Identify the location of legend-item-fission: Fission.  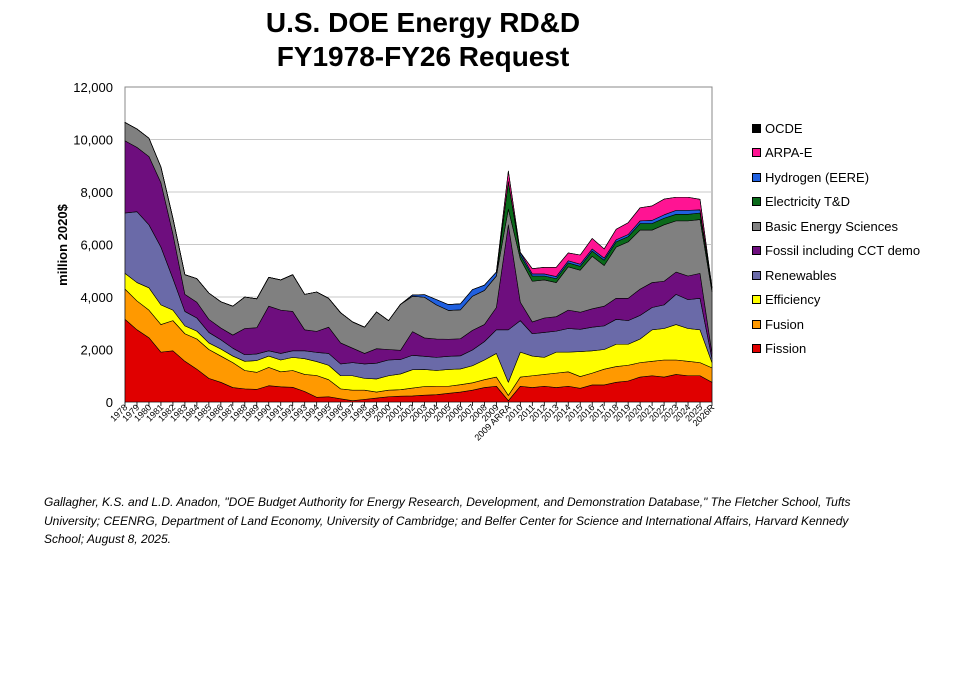
(836, 349).